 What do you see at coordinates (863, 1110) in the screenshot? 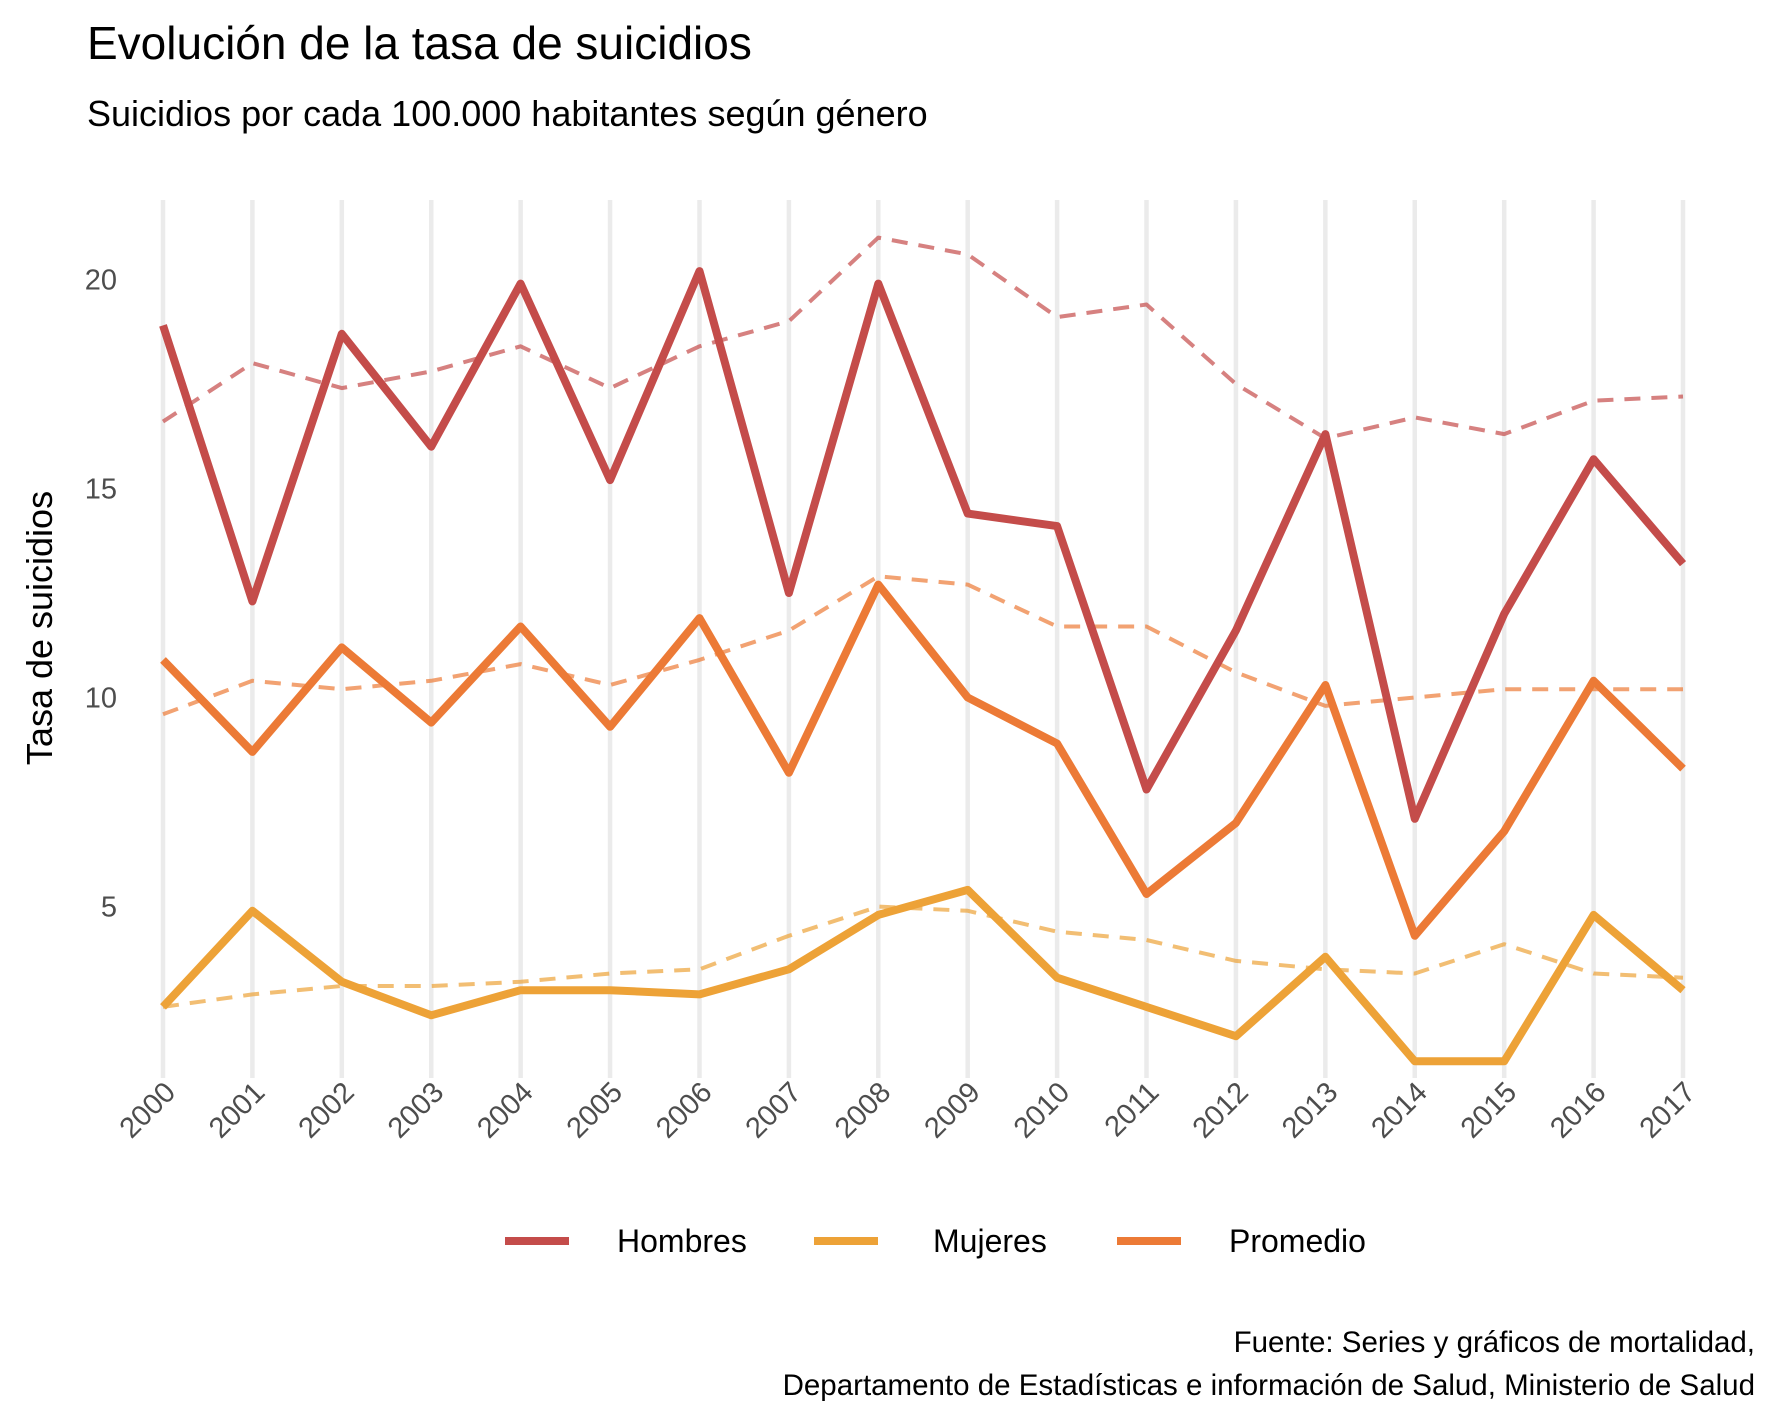
I see `x-tick-label-2008: 2008` at bounding box center [863, 1110].